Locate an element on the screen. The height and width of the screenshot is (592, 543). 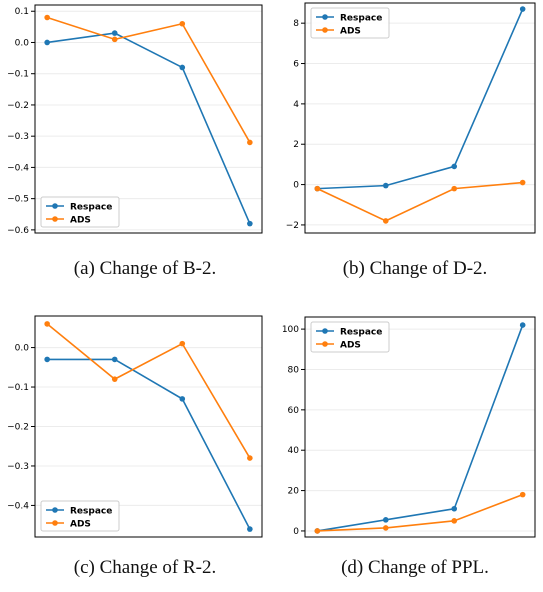
y-tick-label: 8 is located at coordinates (296, 24).